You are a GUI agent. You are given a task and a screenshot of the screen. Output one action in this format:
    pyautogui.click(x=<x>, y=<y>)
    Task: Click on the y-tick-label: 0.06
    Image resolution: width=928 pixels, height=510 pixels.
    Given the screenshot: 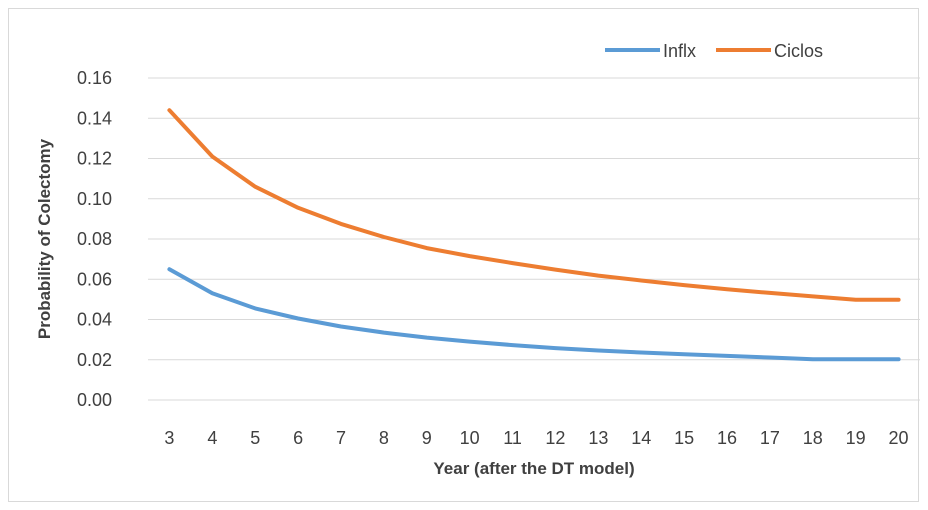 What is the action you would take?
    pyautogui.click(x=94, y=279)
    